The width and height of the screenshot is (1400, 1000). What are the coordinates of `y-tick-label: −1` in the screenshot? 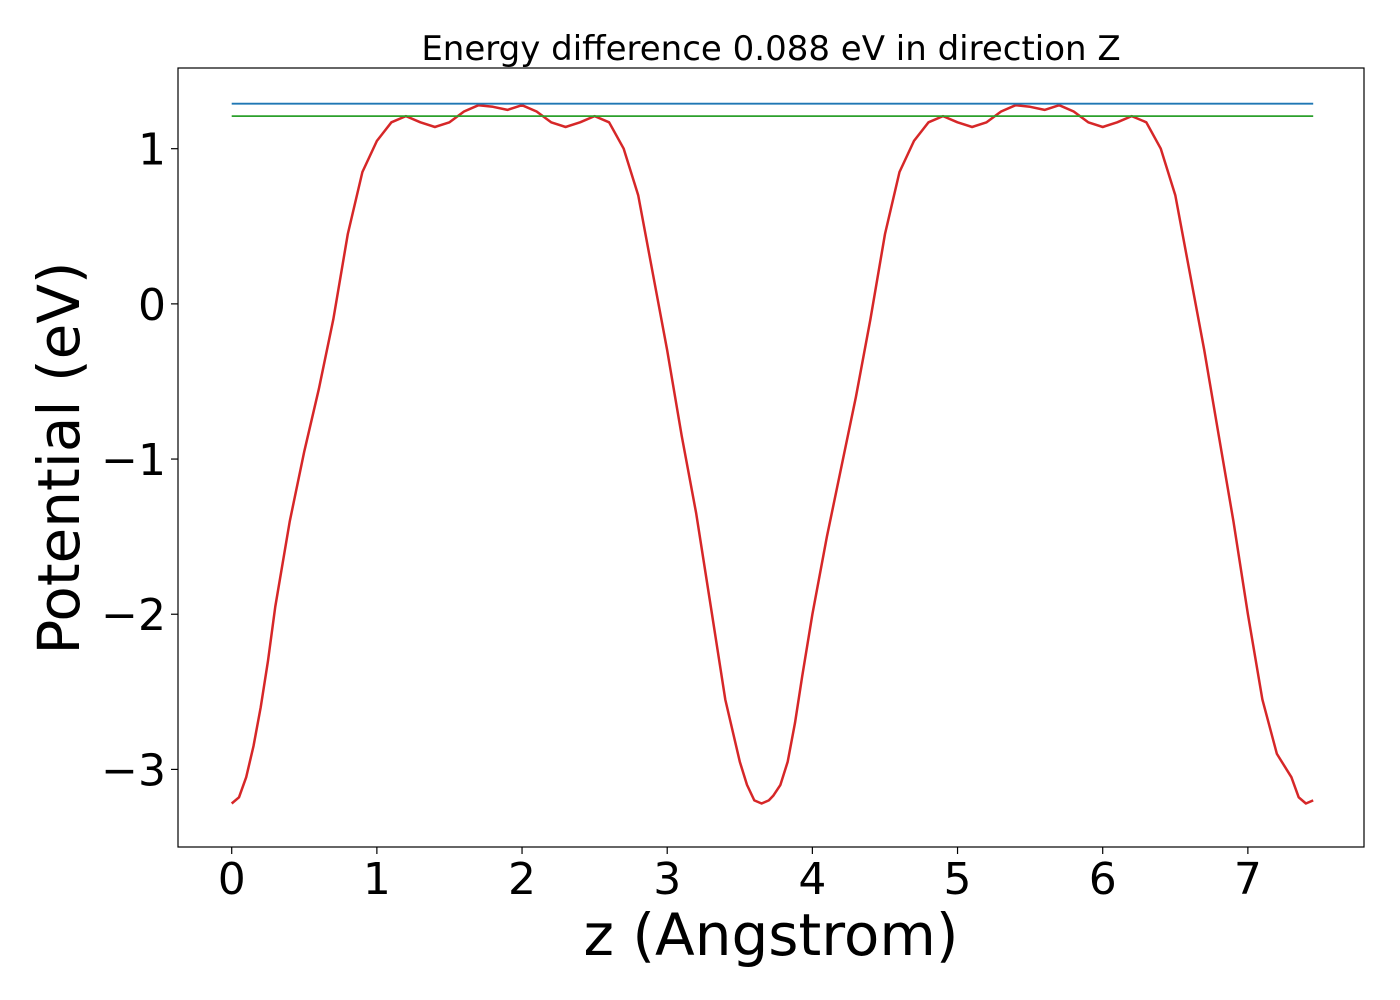 It's located at (133, 460).